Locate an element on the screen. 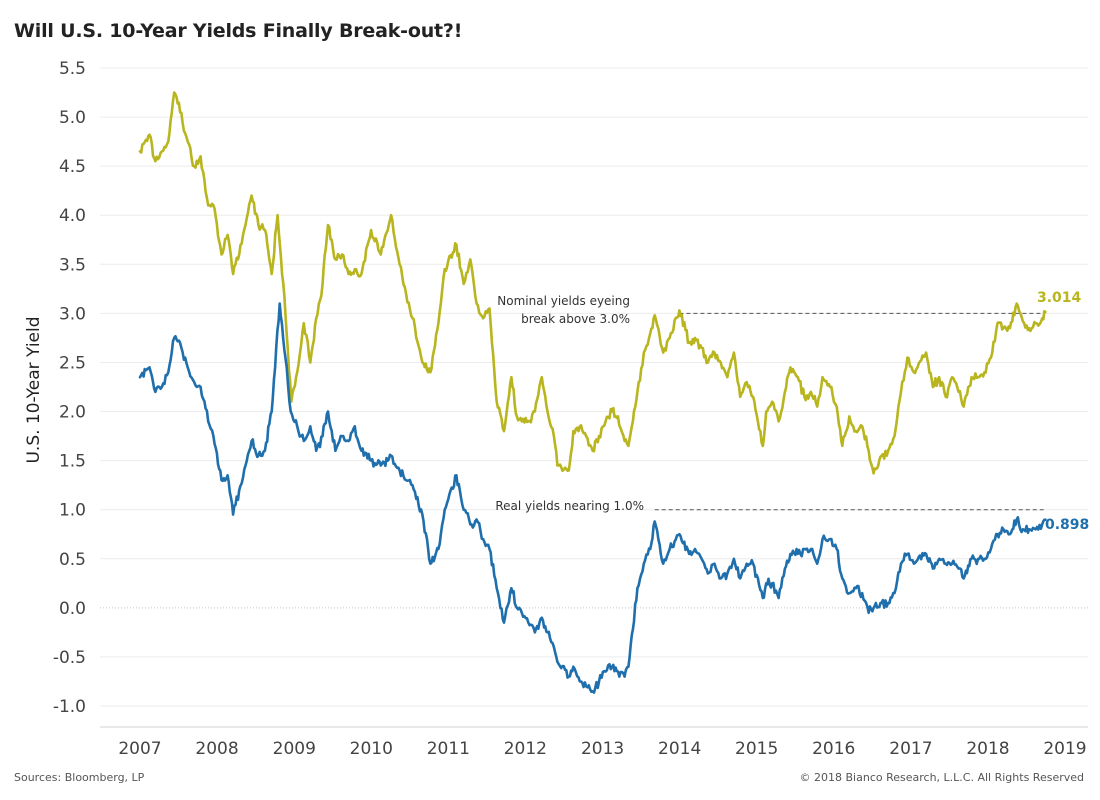 Image resolution: width=1100 pixels, height=800 pixels. x-tick-label: 2009 is located at coordinates (294, 749).